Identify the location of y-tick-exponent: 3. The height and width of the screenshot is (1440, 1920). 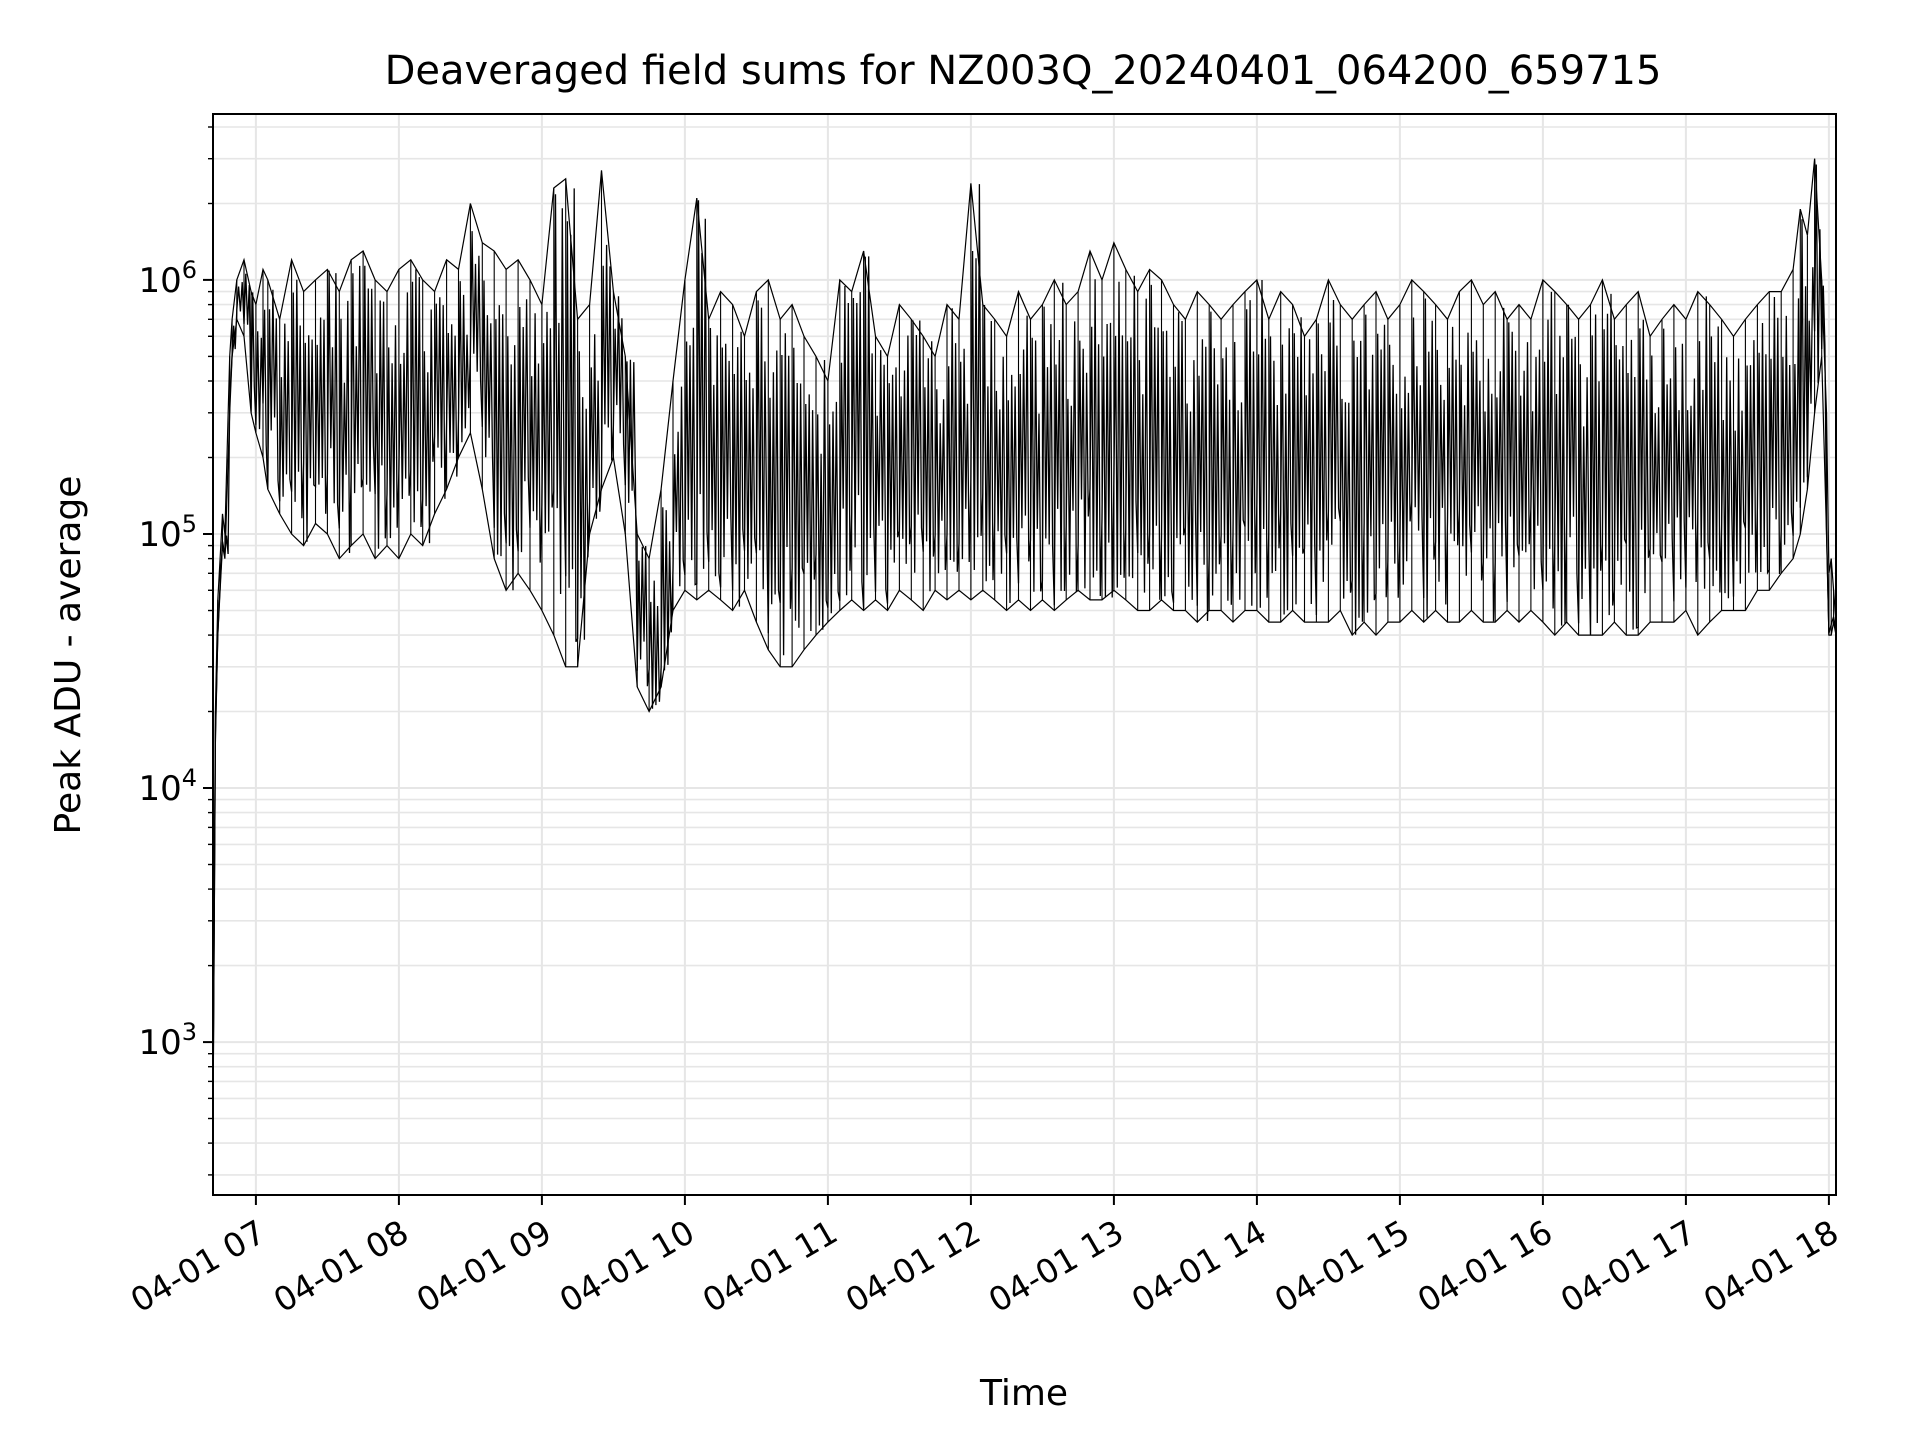
(189, 1032).